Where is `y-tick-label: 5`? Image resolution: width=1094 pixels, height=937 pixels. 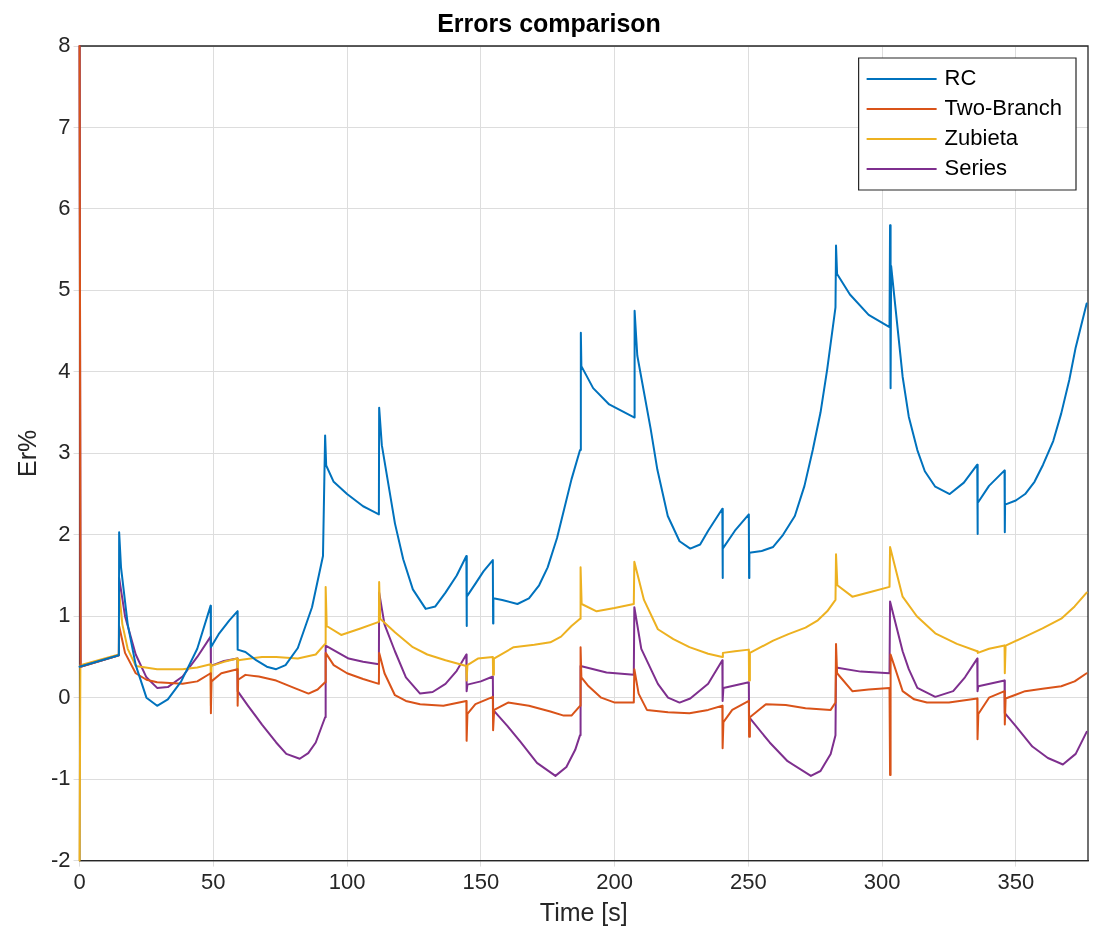 y-tick-label: 5 is located at coordinates (64, 289).